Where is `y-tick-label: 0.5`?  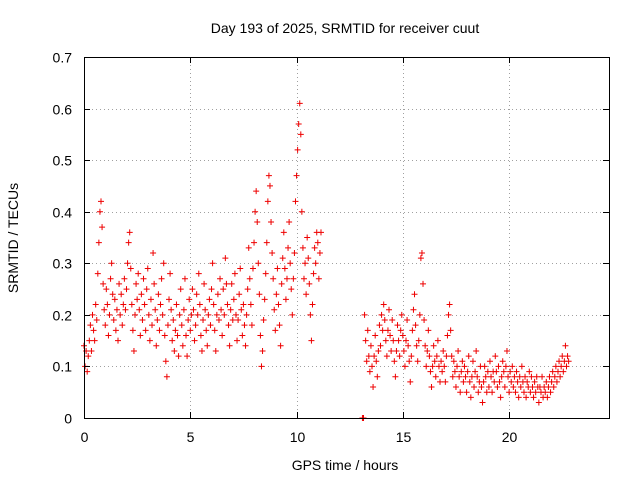
y-tick-label: 0.5 is located at coordinates (63, 161).